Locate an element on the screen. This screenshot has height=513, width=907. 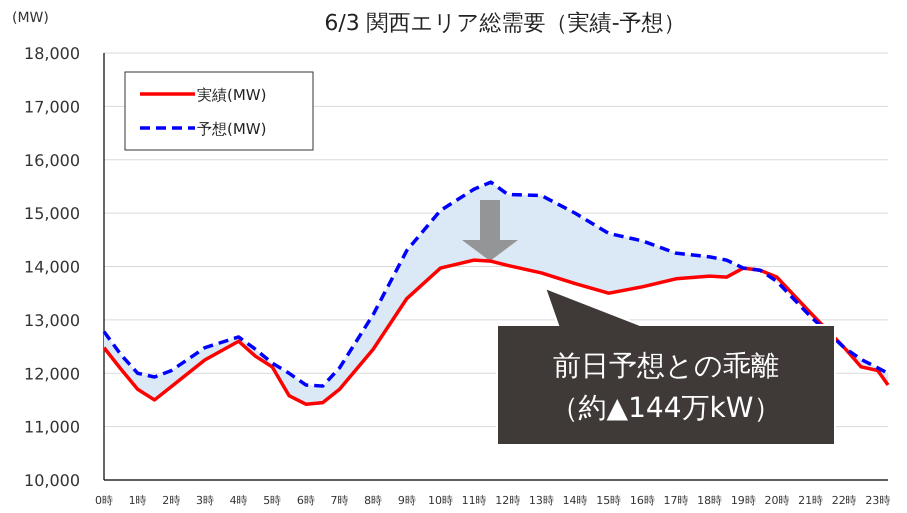
x-tick-label: 17時 is located at coordinates (676, 500).